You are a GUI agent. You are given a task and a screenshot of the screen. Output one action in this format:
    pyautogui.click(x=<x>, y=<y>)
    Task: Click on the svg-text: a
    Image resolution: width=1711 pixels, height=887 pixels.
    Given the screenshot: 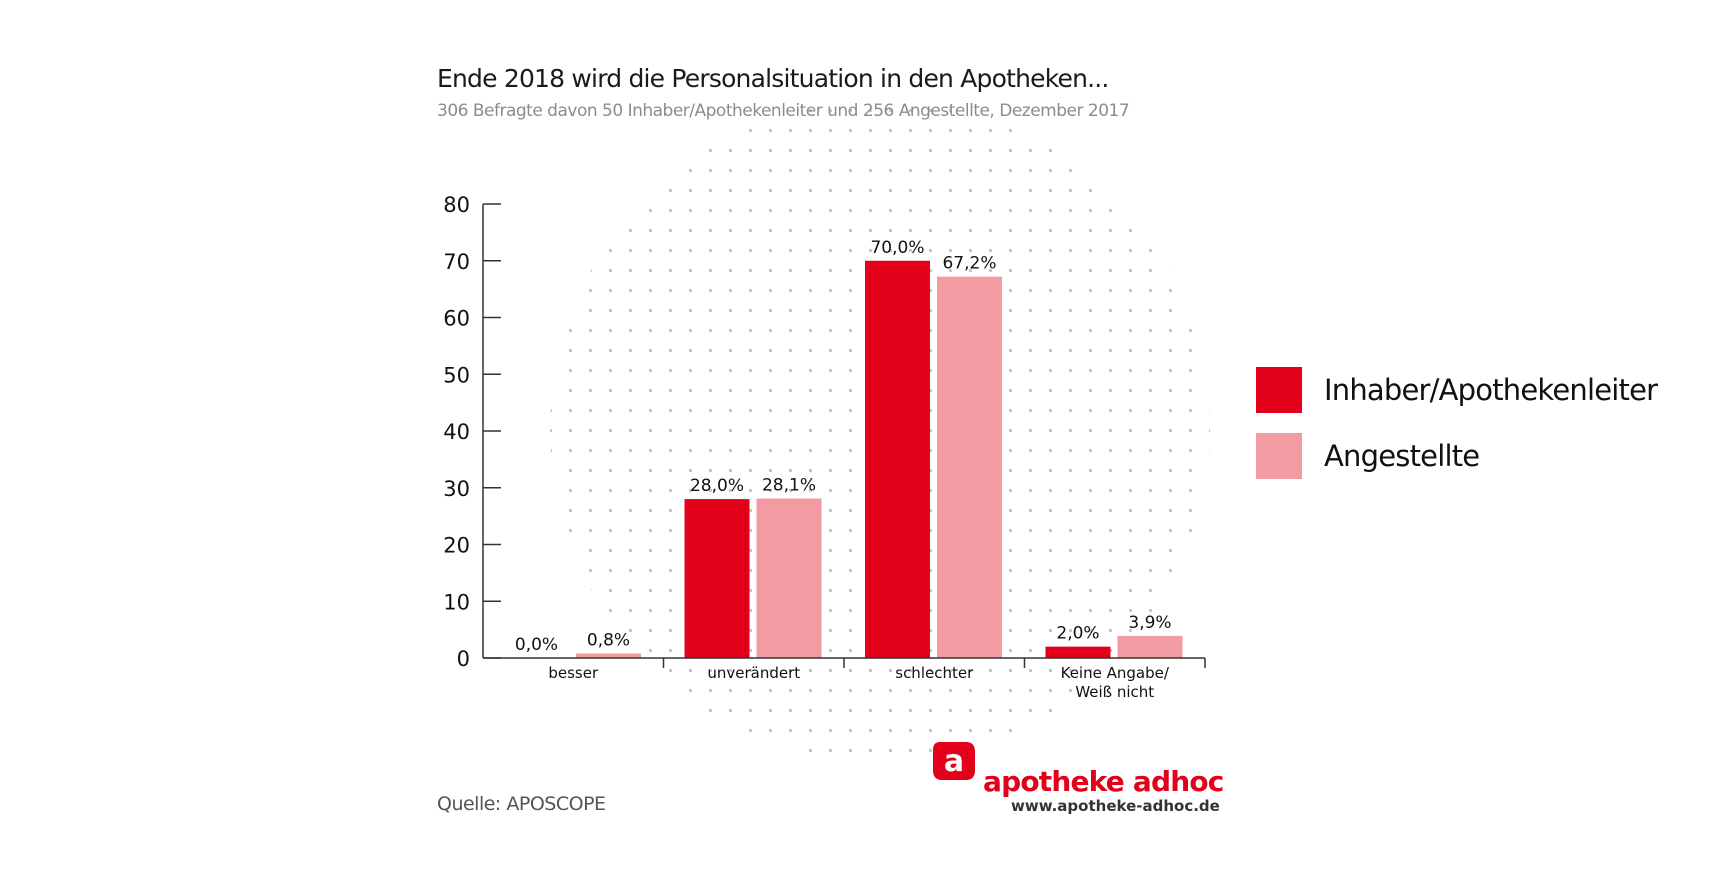 What is the action you would take?
    pyautogui.click(x=954, y=761)
    